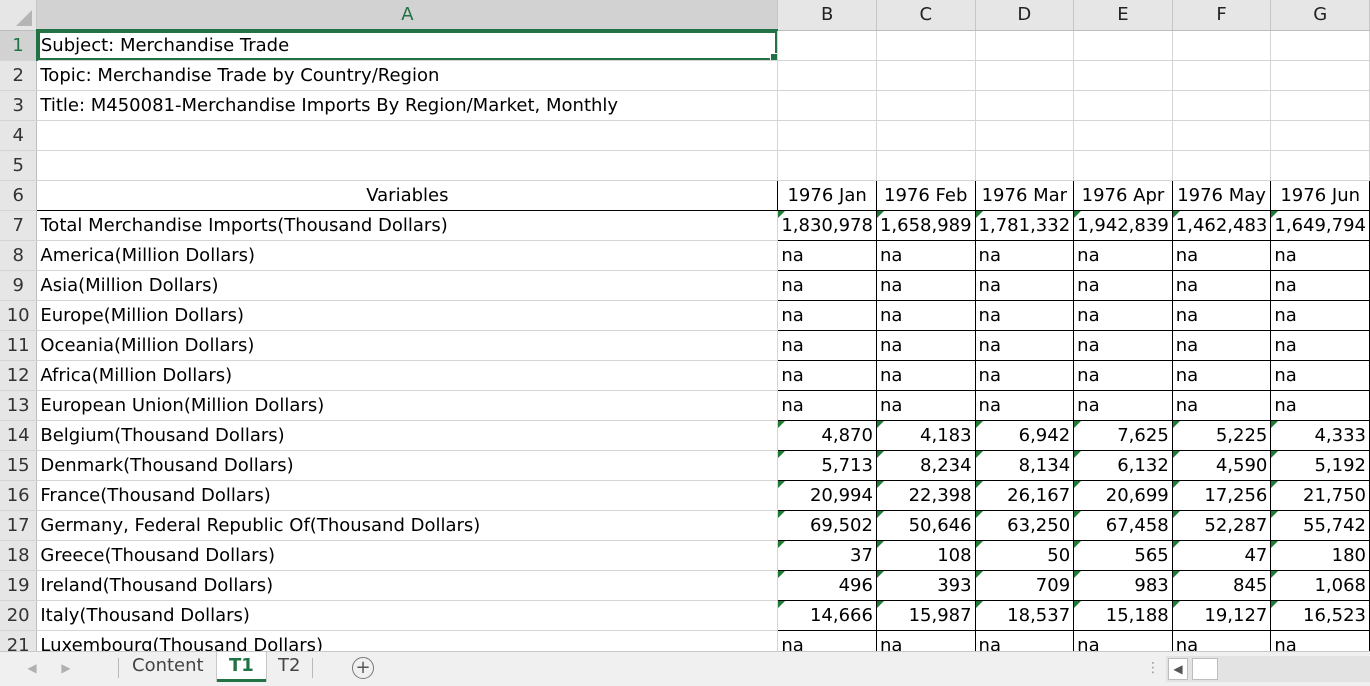 The image size is (1370, 686). Describe the element at coordinates (1123, 555) in the screenshot. I see `data-cell: 565` at that location.